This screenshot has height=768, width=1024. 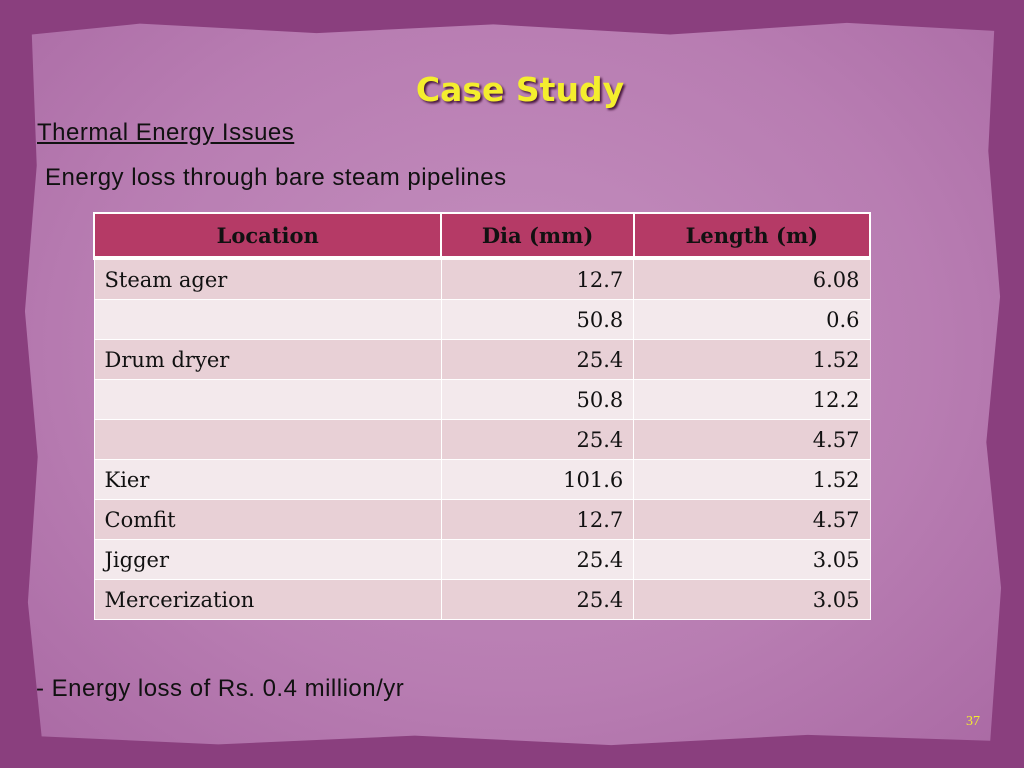 I want to click on page-number: 37, so click(x=973, y=721).